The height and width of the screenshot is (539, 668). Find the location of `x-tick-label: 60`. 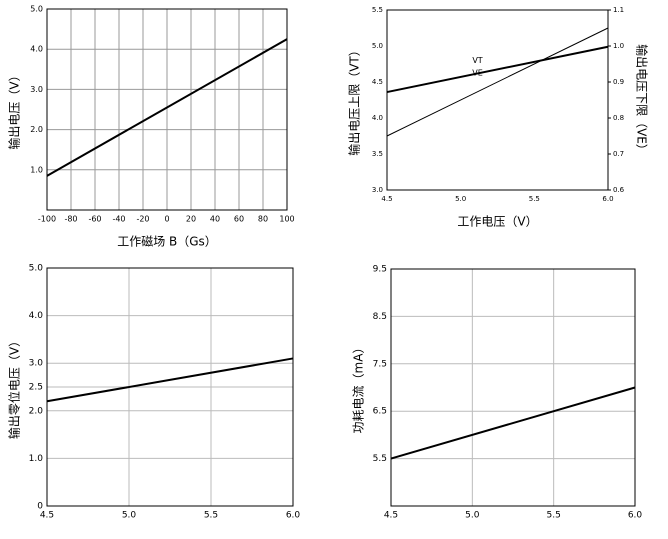

x-tick-label: 60 is located at coordinates (239, 219).